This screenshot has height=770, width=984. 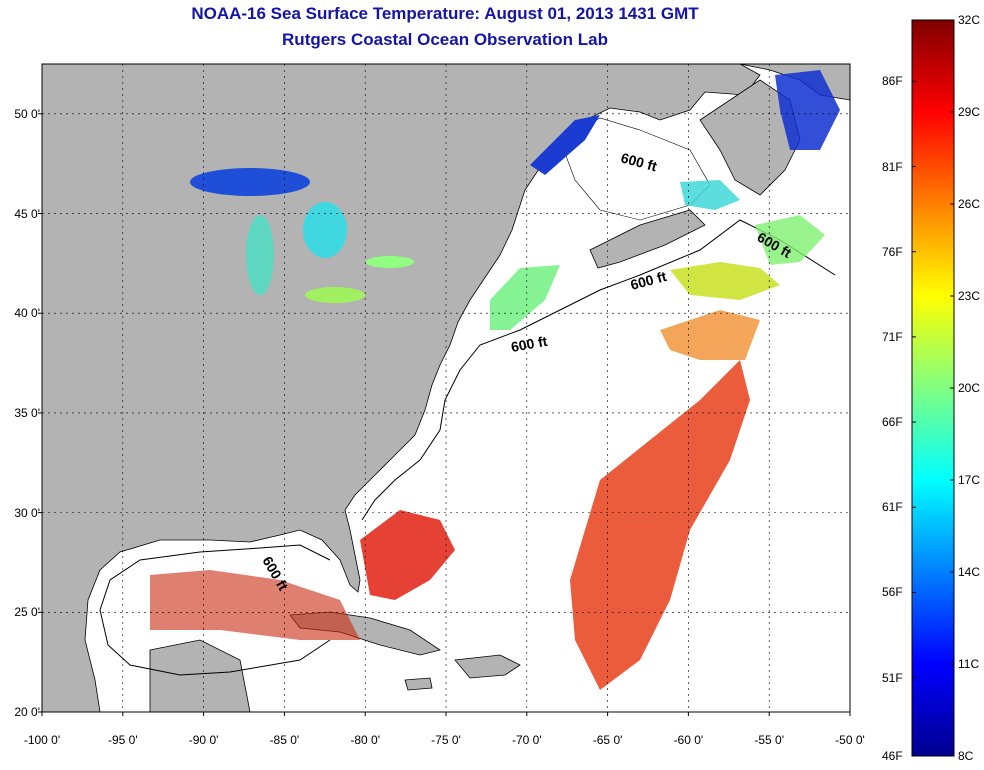 What do you see at coordinates (446, 740) in the screenshot?
I see `lon-tick-label: -75 0'` at bounding box center [446, 740].